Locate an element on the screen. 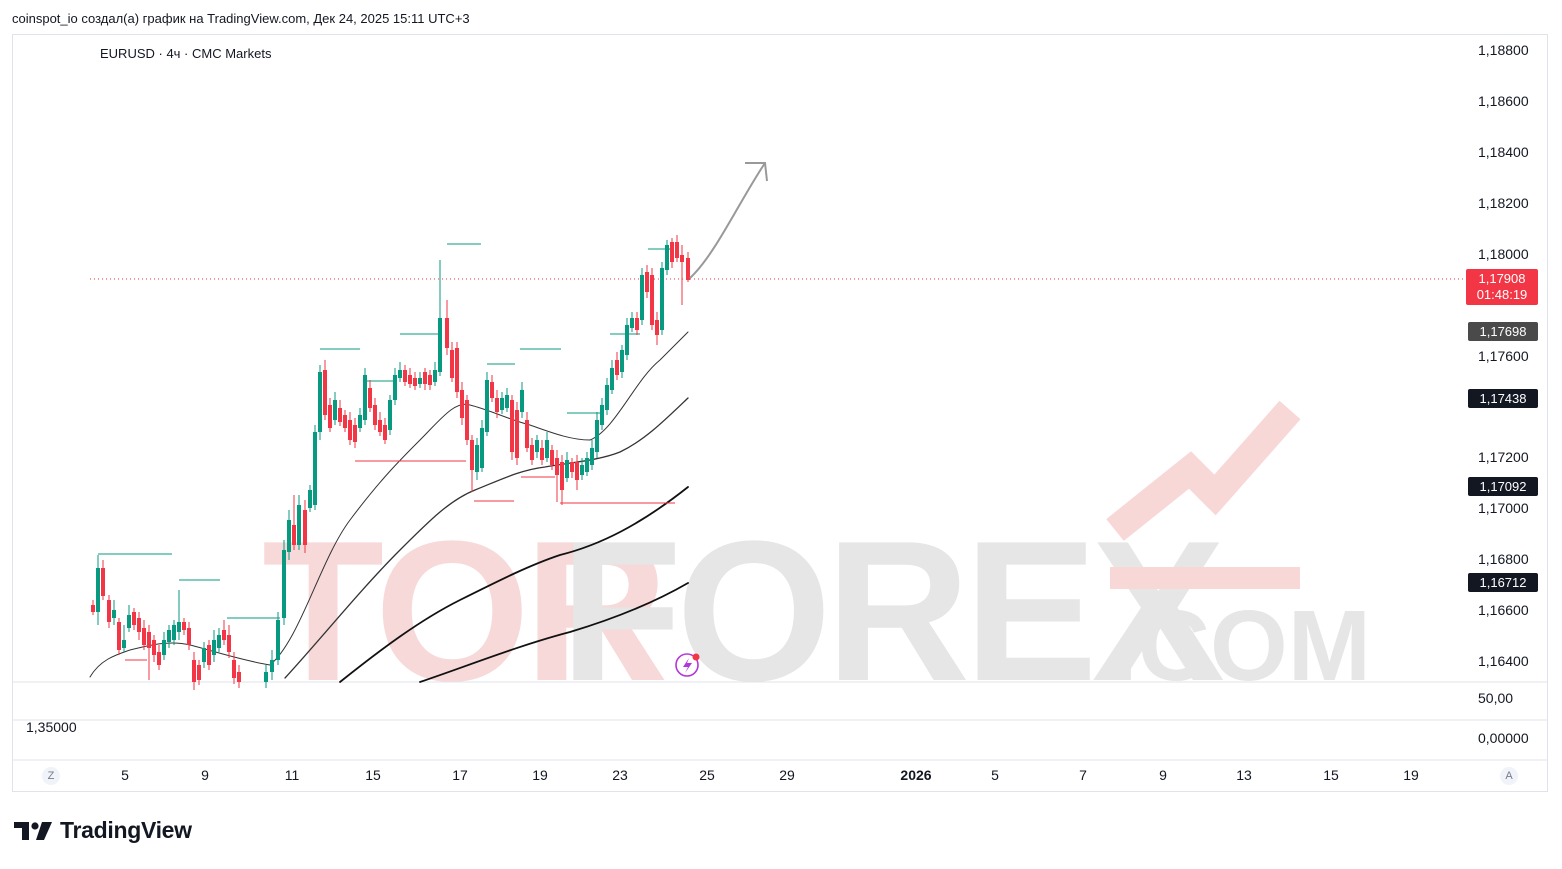 The image size is (1562, 869). projection-arrow is located at coordinates (728, 220).